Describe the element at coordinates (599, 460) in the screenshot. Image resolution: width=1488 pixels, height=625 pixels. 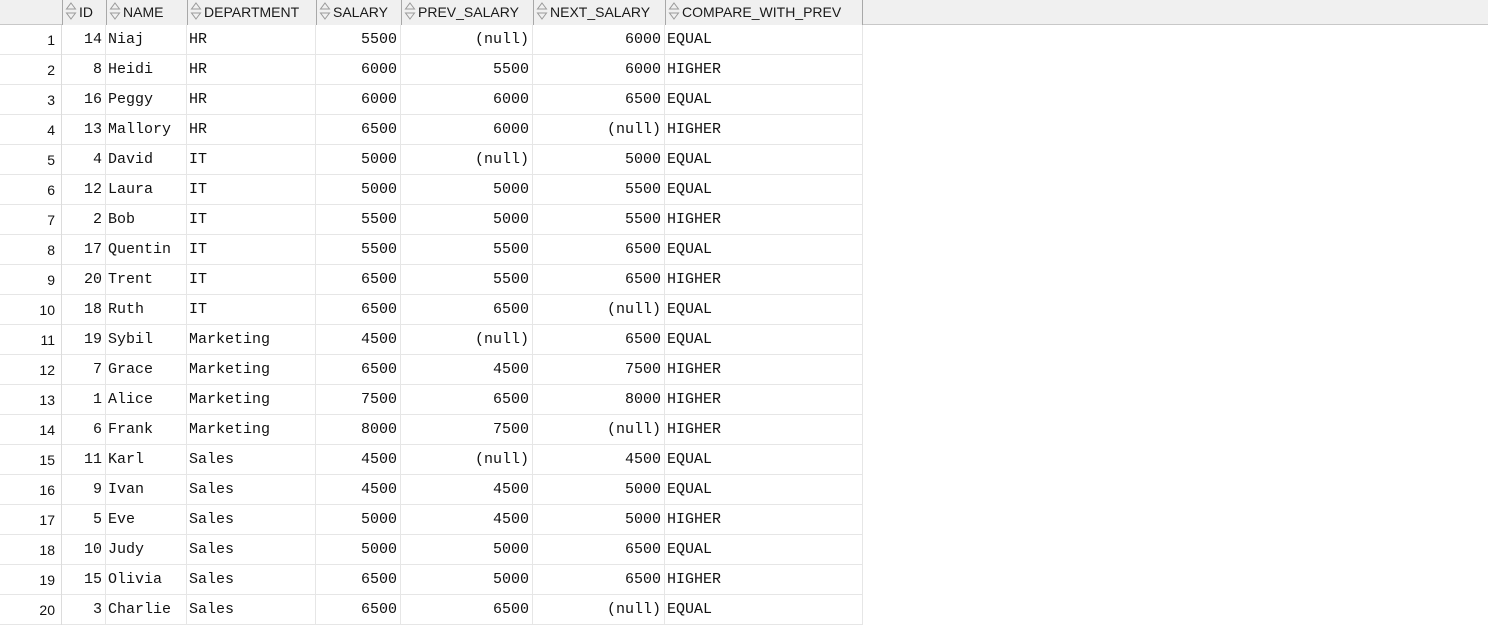
I see `cell-next-salary: 4500` at that location.